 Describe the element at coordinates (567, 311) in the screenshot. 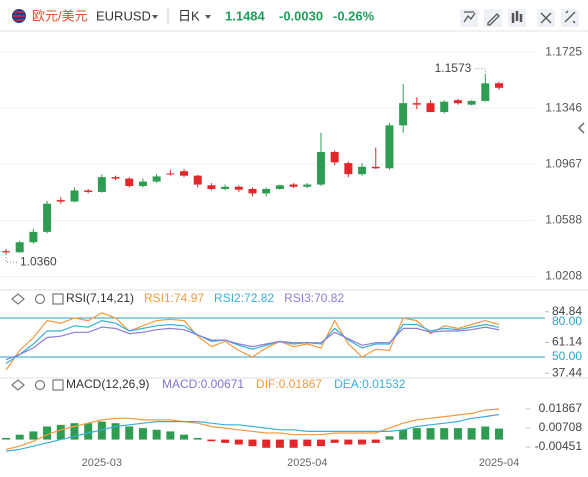

I see `y-tick-label: 84.84` at that location.